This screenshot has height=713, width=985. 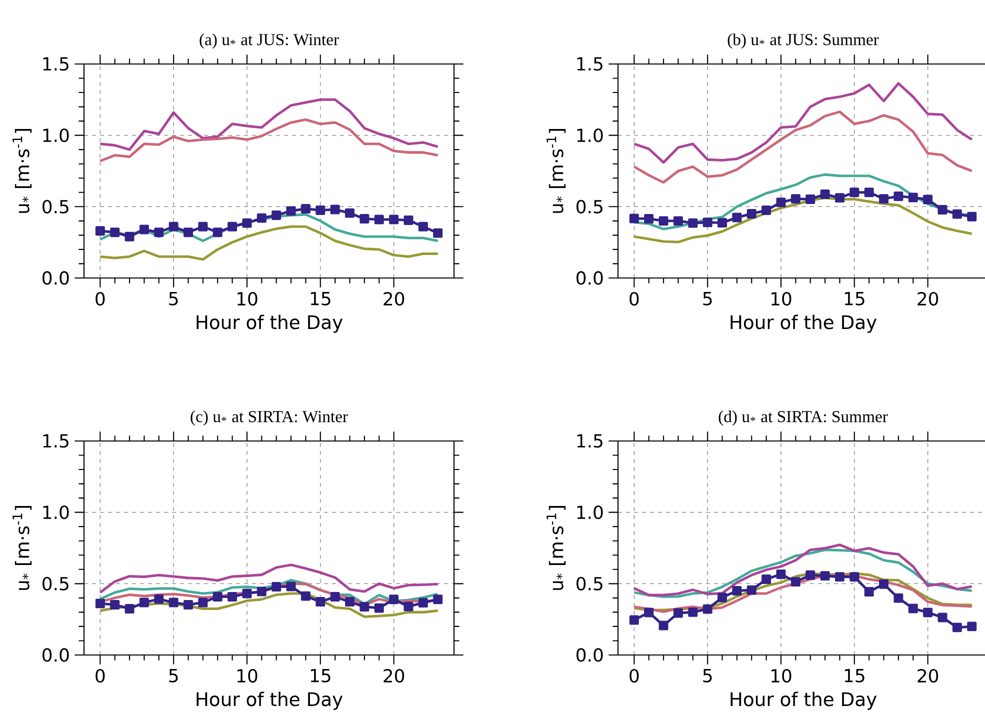 What do you see at coordinates (269, 41) in the screenshot?
I see `chart-title: (a) u$_{*}$ at JUS: Winter` at bounding box center [269, 41].